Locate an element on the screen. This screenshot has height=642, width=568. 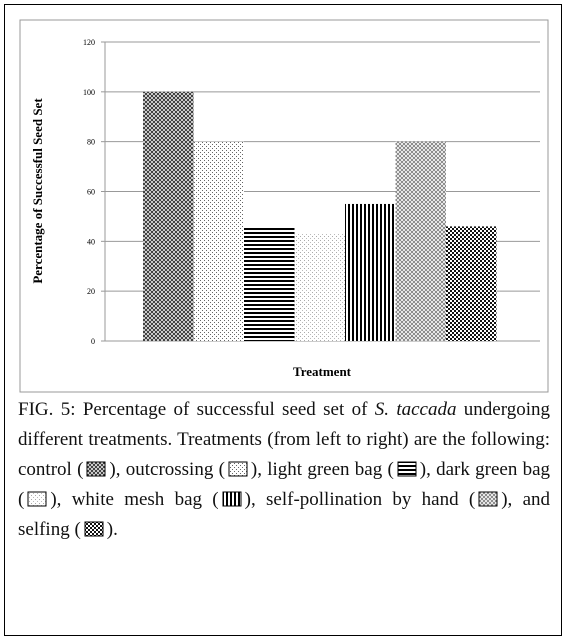
treatment-name: outcrossing ( is located at coordinates (175, 469).